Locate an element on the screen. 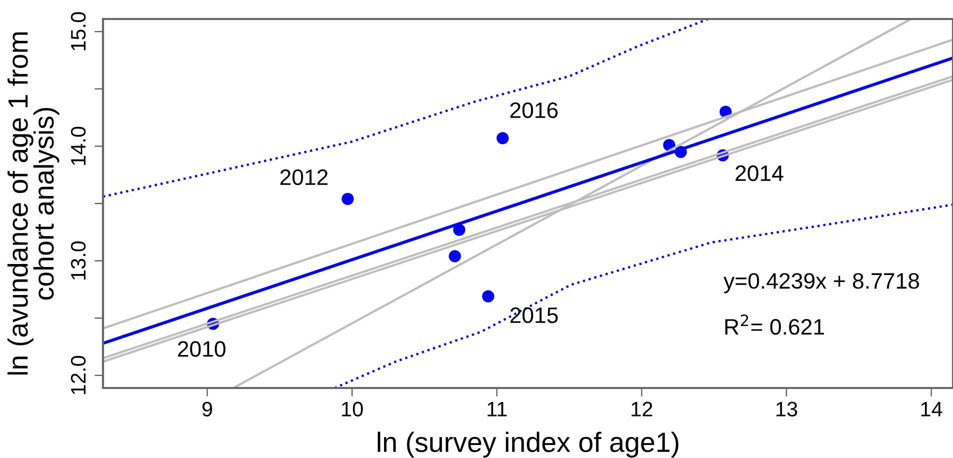 The height and width of the screenshot is (458, 953). x-tick-label: 9 is located at coordinates (207, 409).